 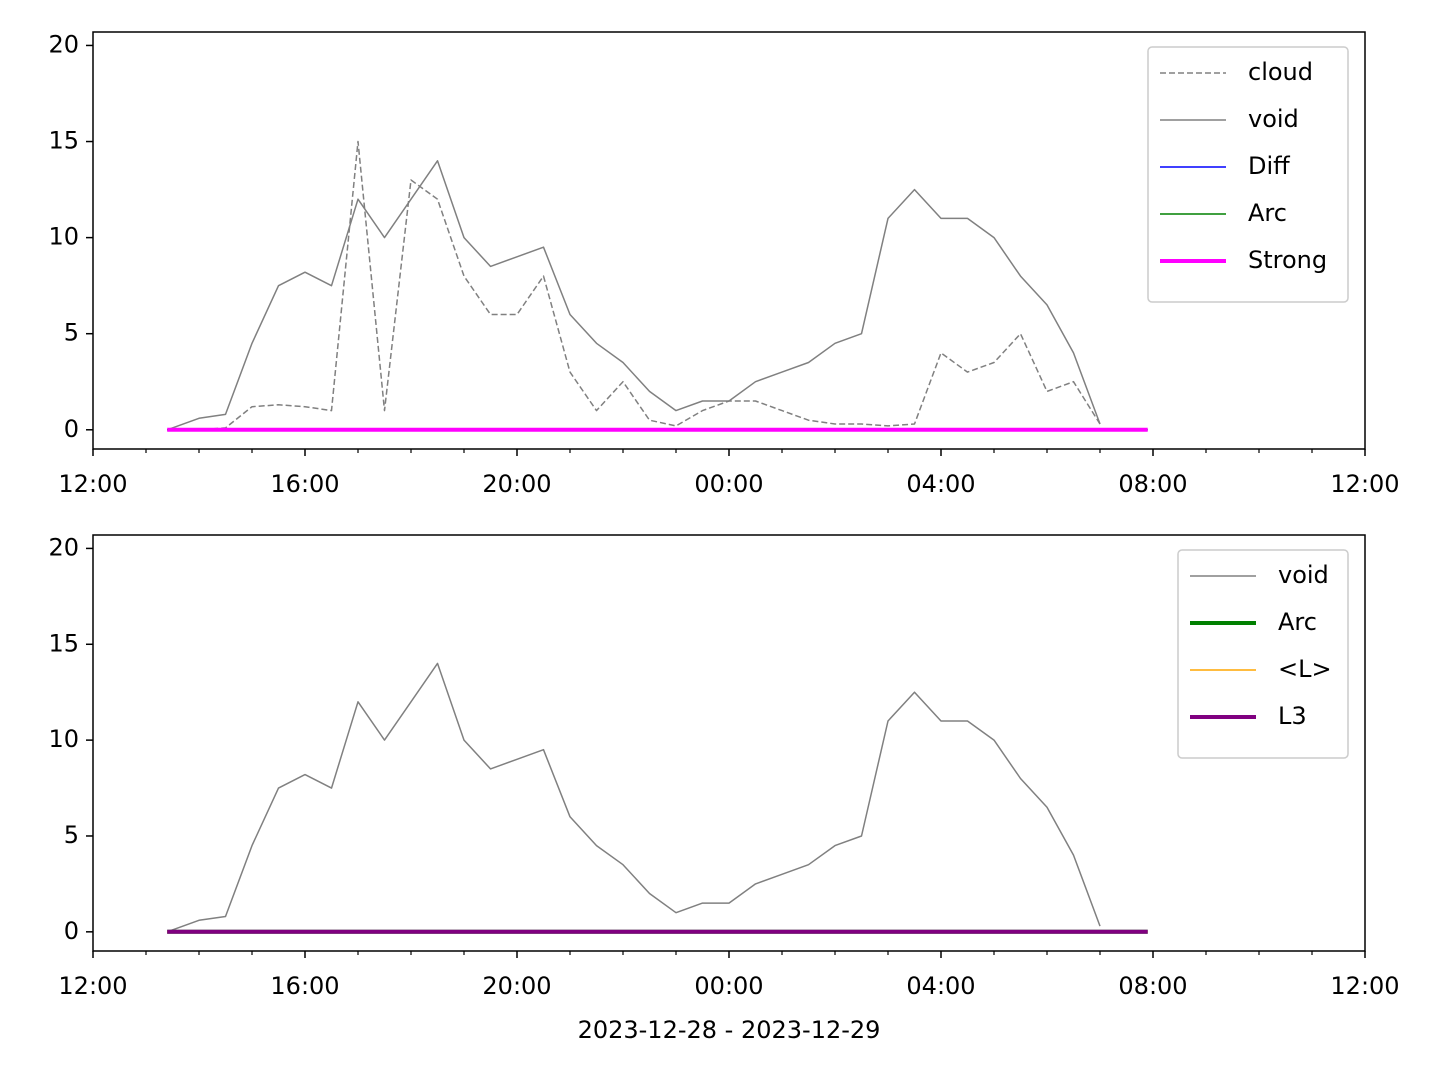 I want to click on legend-label: cloud, so click(x=1280, y=72).